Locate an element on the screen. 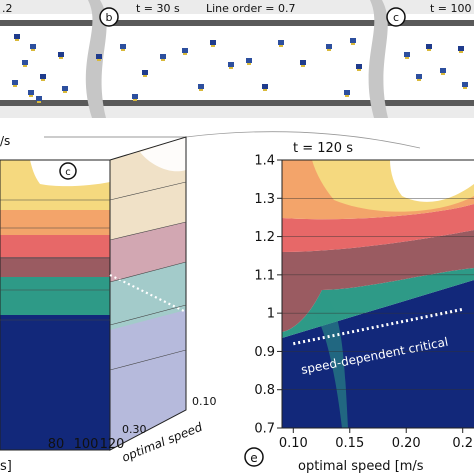 This screenshot has height=474, width=474. snapshot-b-time: t = 30 s is located at coordinates (158, 8).